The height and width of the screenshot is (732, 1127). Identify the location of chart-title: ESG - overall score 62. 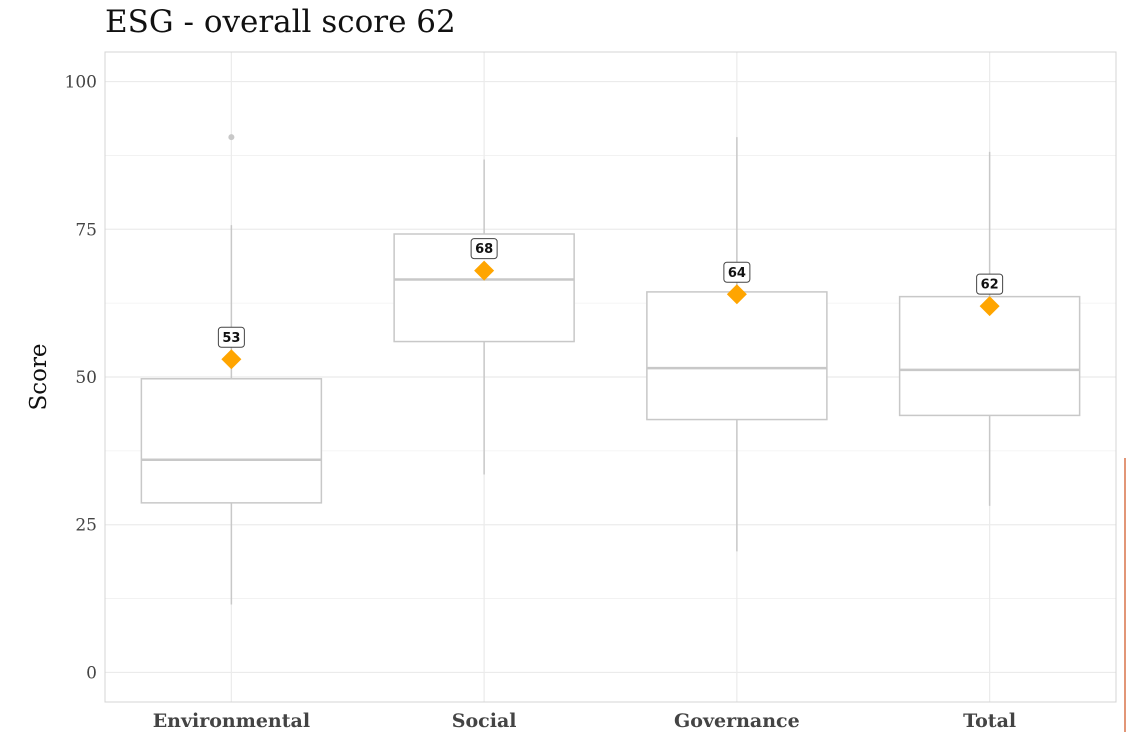
(280, 22).